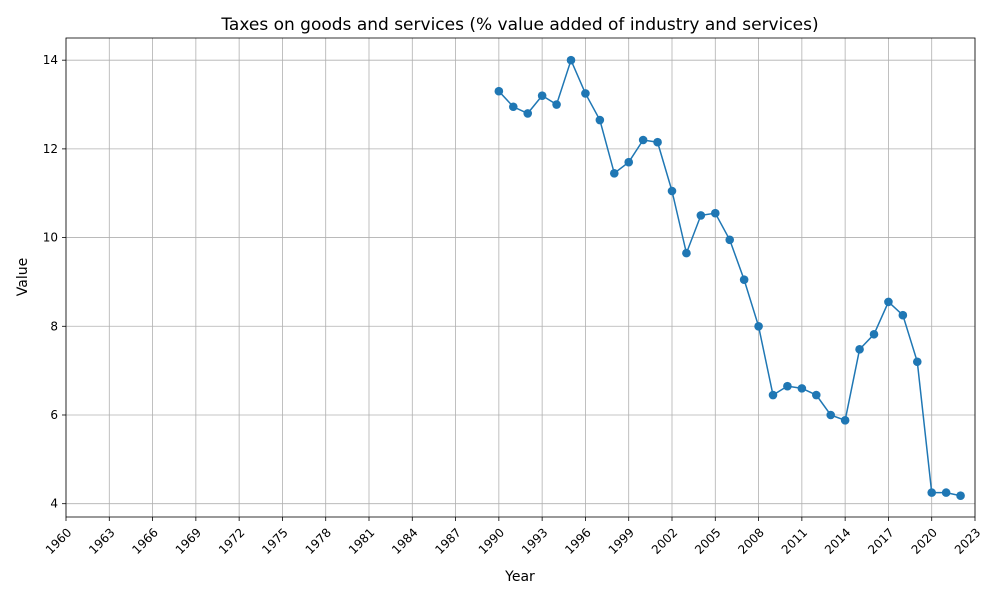 The height and width of the screenshot is (600, 1000). I want to click on x-tick-label: 2023, so click(967, 540).